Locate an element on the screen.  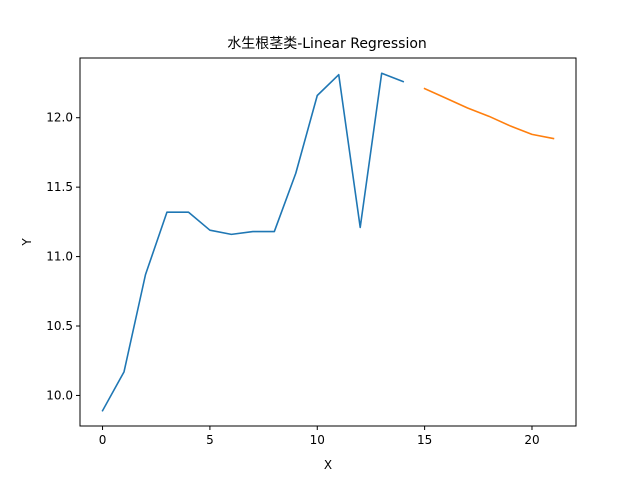
x-tick-label: 20 is located at coordinates (531, 440).